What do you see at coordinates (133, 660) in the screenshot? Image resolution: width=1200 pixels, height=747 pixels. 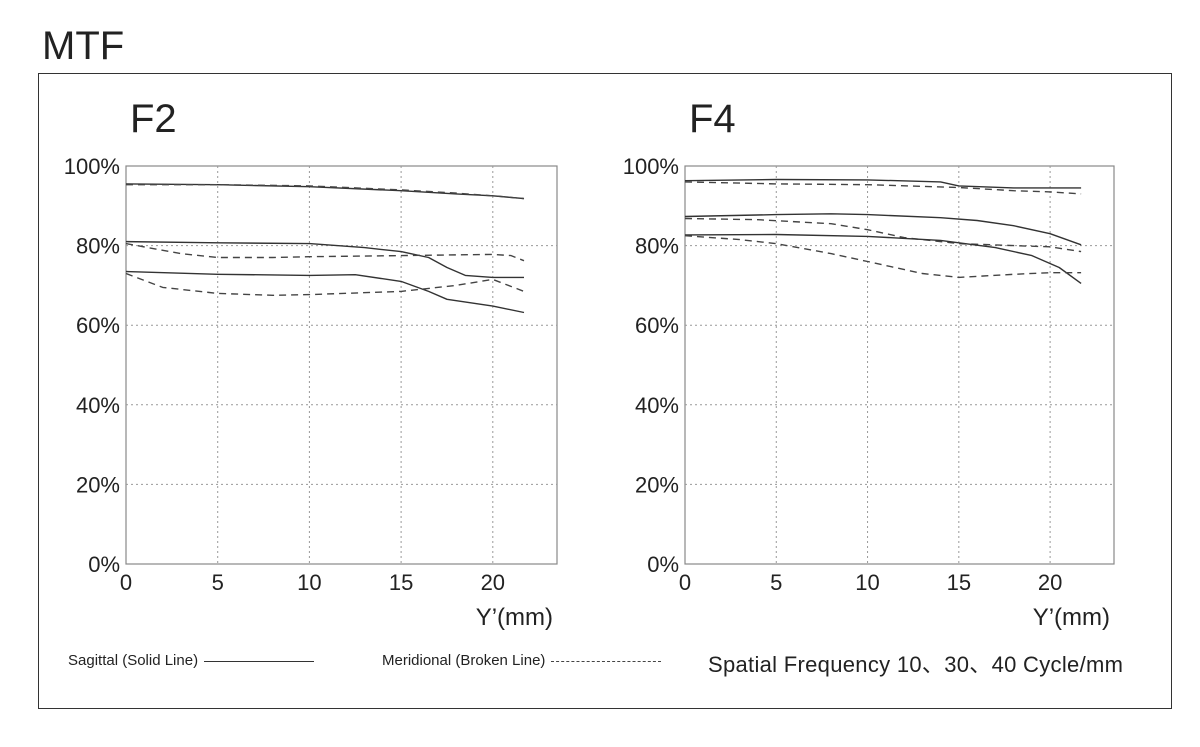 I see `legend-sagittal-label: Sagittal (Solid Line)` at bounding box center [133, 660].